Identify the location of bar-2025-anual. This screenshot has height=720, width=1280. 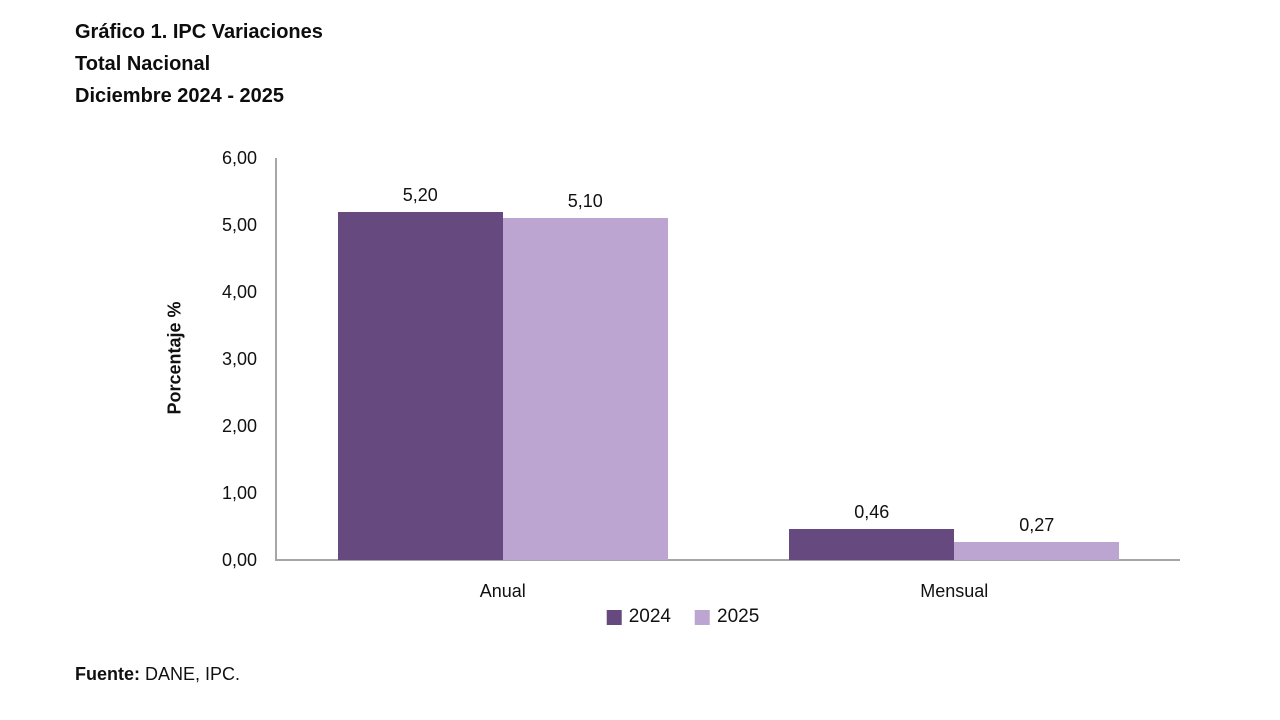
(585, 389).